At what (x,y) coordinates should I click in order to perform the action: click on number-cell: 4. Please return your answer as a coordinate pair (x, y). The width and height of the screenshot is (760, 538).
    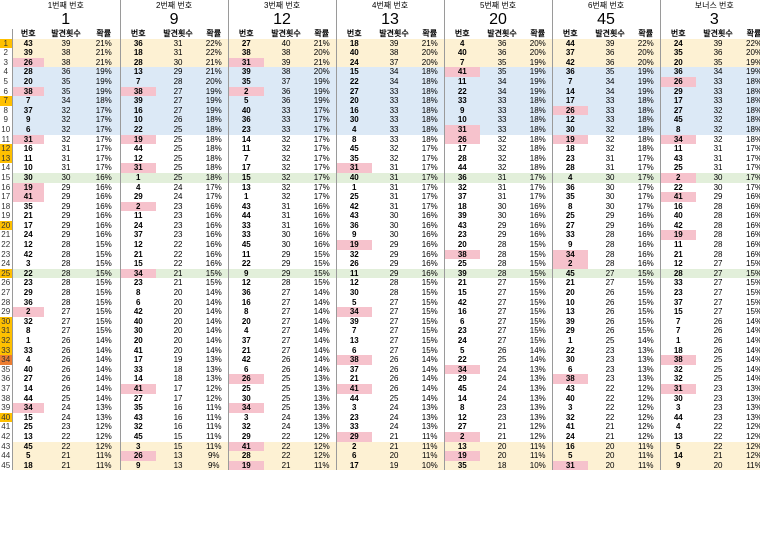
    Looking at the image, I should click on (678, 427).